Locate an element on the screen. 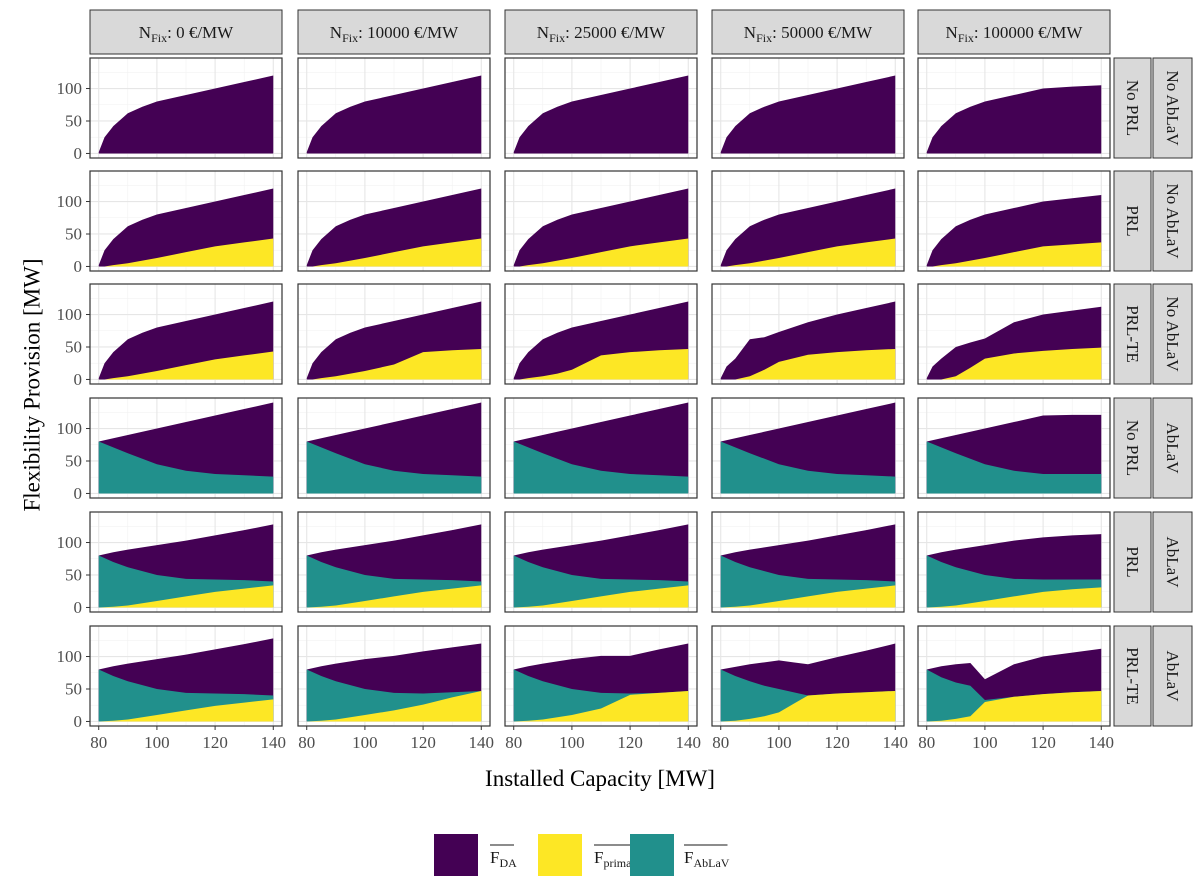 This screenshot has height=880, width=1200. area-fprimary-r2-c3 is located at coordinates (808, 364).